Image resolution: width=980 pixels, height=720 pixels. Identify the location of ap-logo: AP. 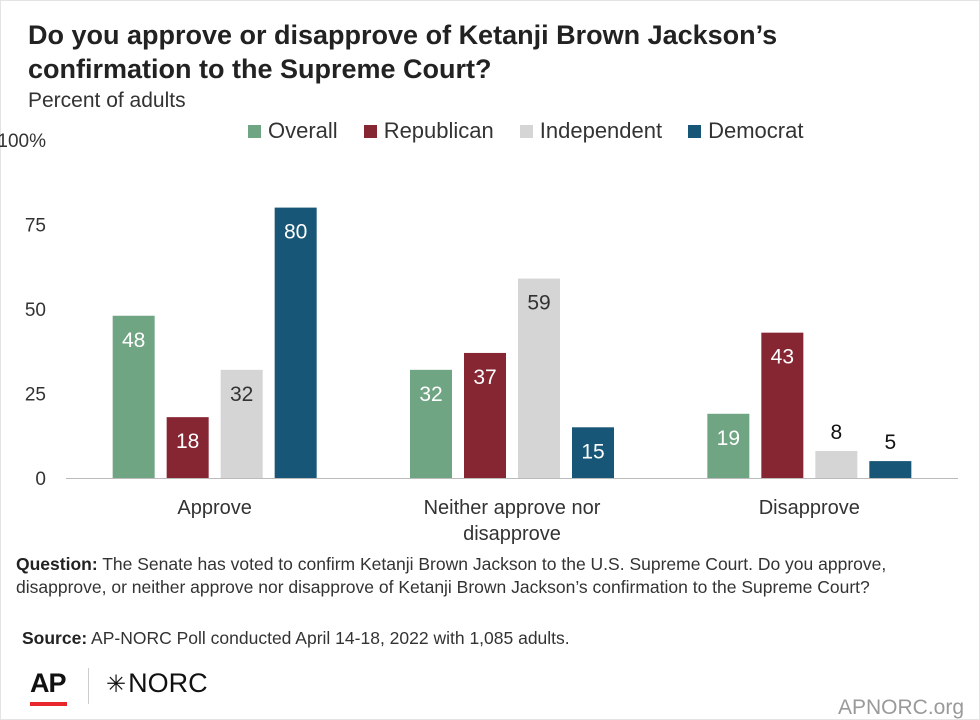
(48, 683).